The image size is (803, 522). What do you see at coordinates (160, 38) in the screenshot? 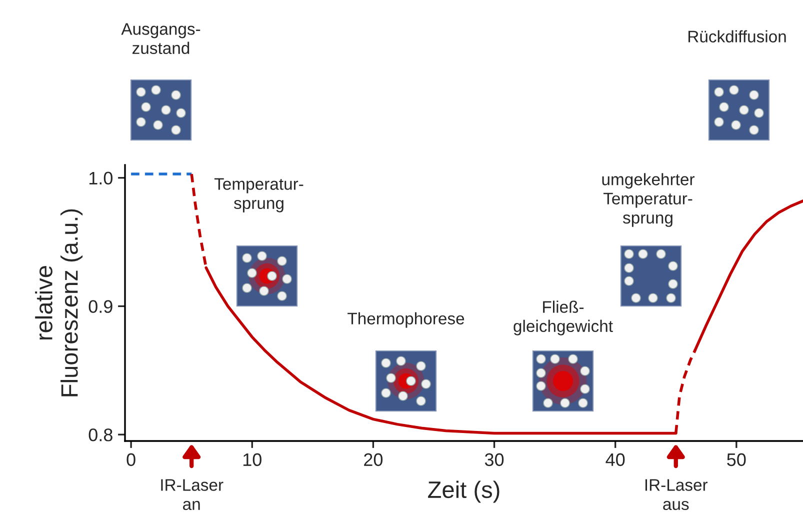
I see `text: Ausgangs- zustand` at bounding box center [160, 38].